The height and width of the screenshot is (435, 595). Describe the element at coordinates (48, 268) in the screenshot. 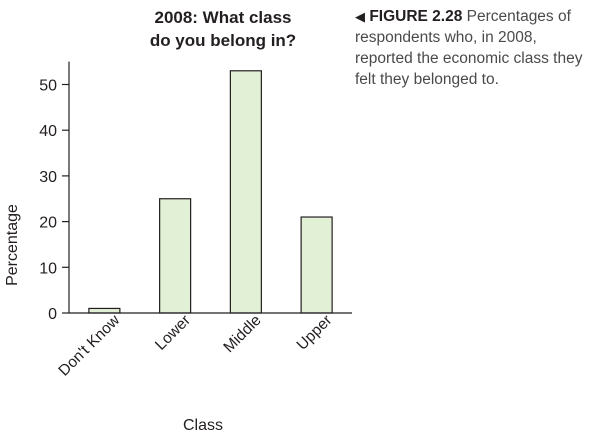

I see `y-tick-label: 10` at that location.